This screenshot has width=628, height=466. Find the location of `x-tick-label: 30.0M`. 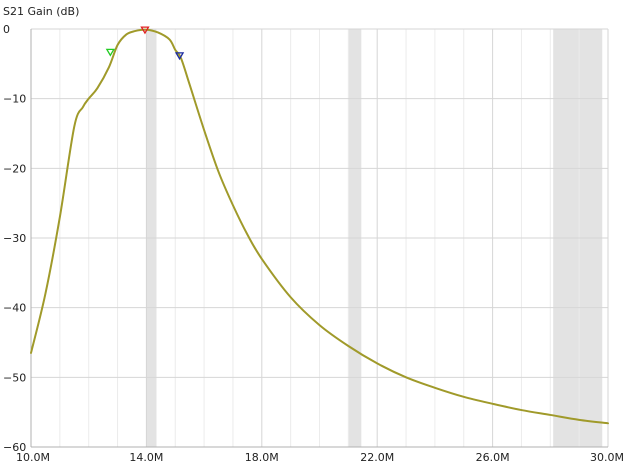

x-tick-label: 30.0M is located at coordinates (607, 457).